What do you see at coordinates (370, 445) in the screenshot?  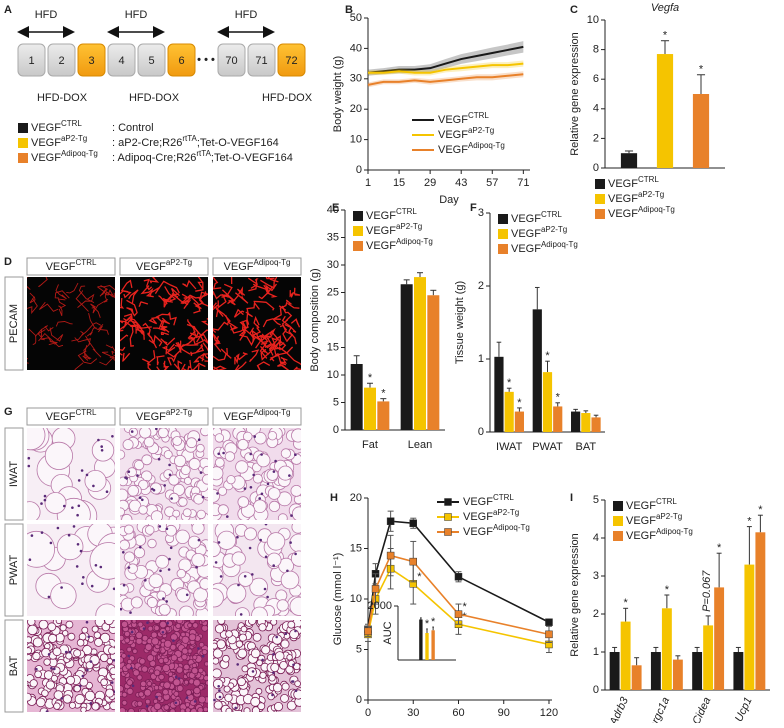 I see `x-tick-label: Fat` at bounding box center [370, 445].